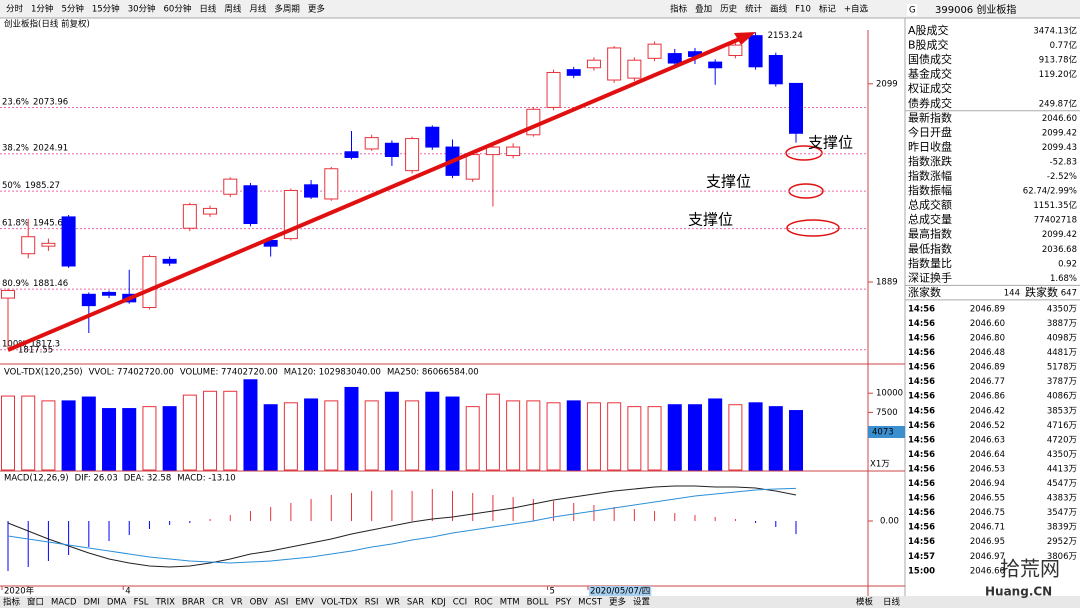 The height and width of the screenshot is (608, 1080). I want to click on period-tab: 15分钟, so click(106, 9).